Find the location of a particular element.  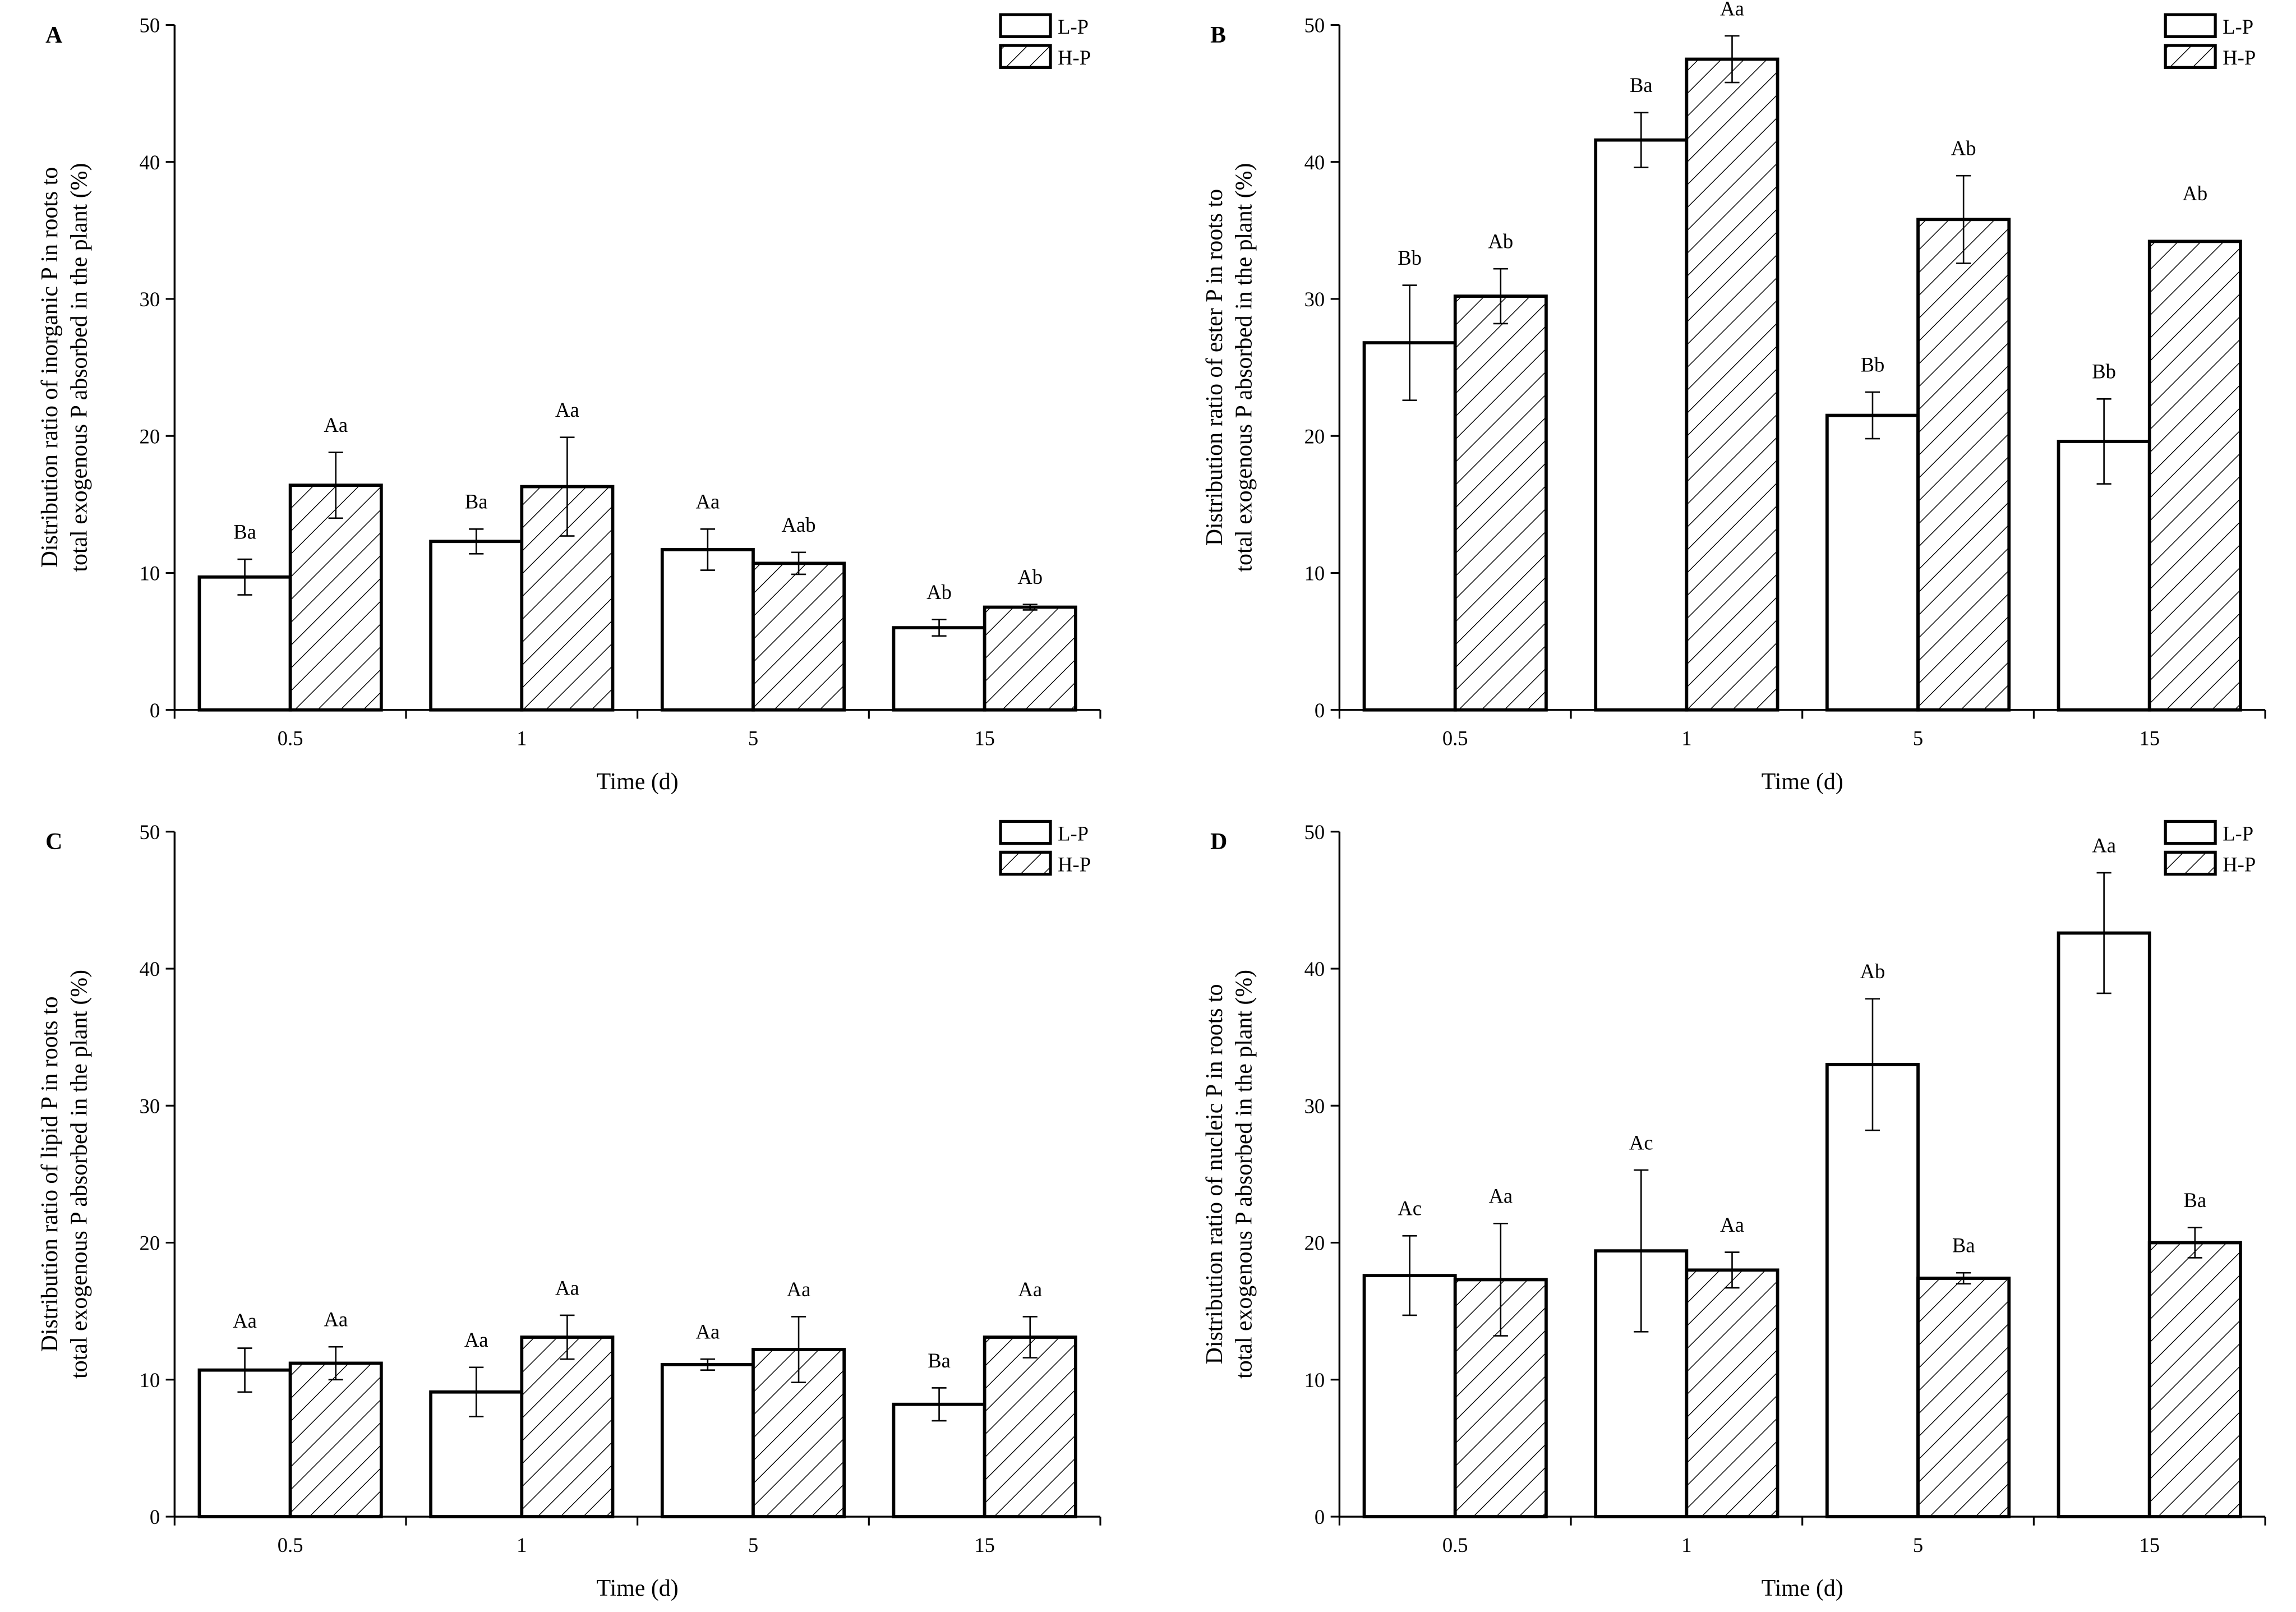

x-tick-label: 1 is located at coordinates (1686, 737).